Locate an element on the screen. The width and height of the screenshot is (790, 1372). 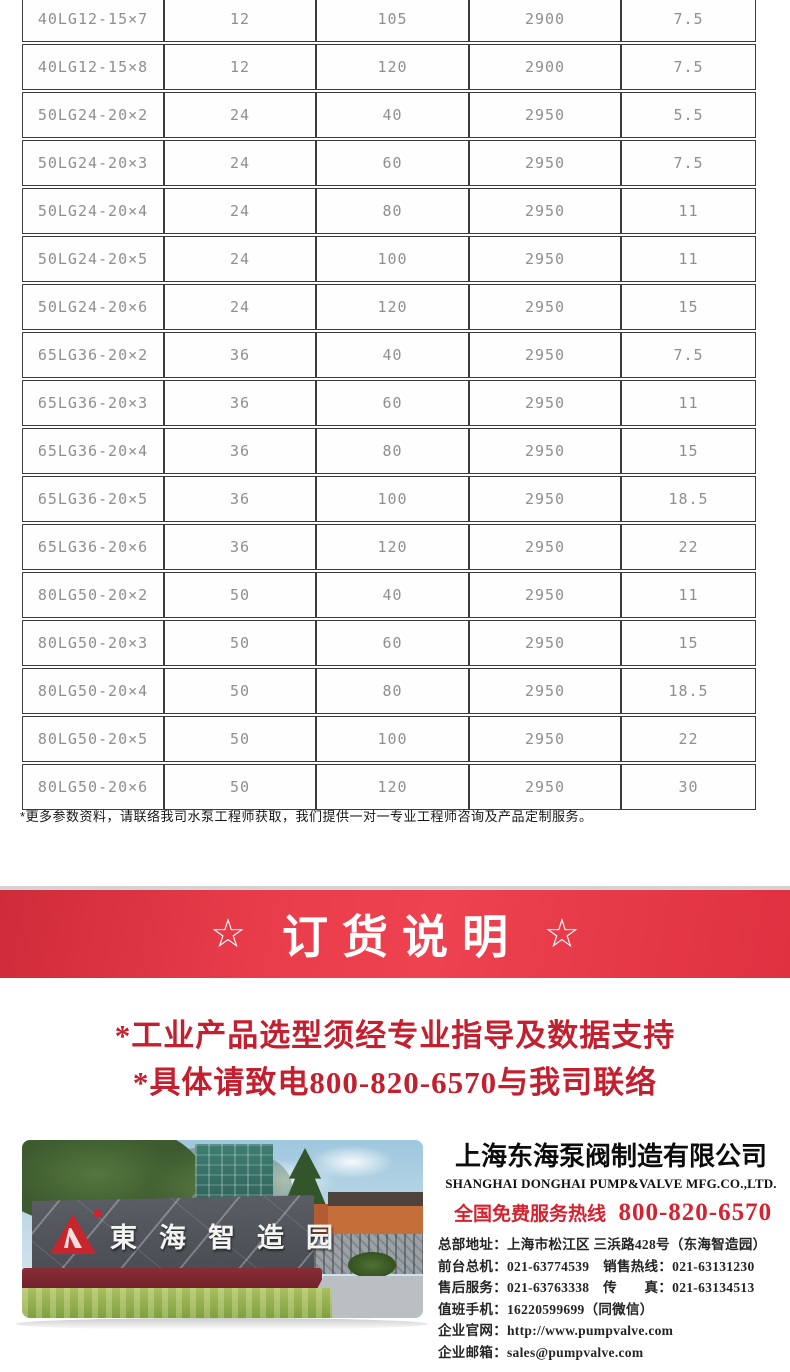
hotline-label: 全国免费服务热线 is located at coordinates (530, 1214).